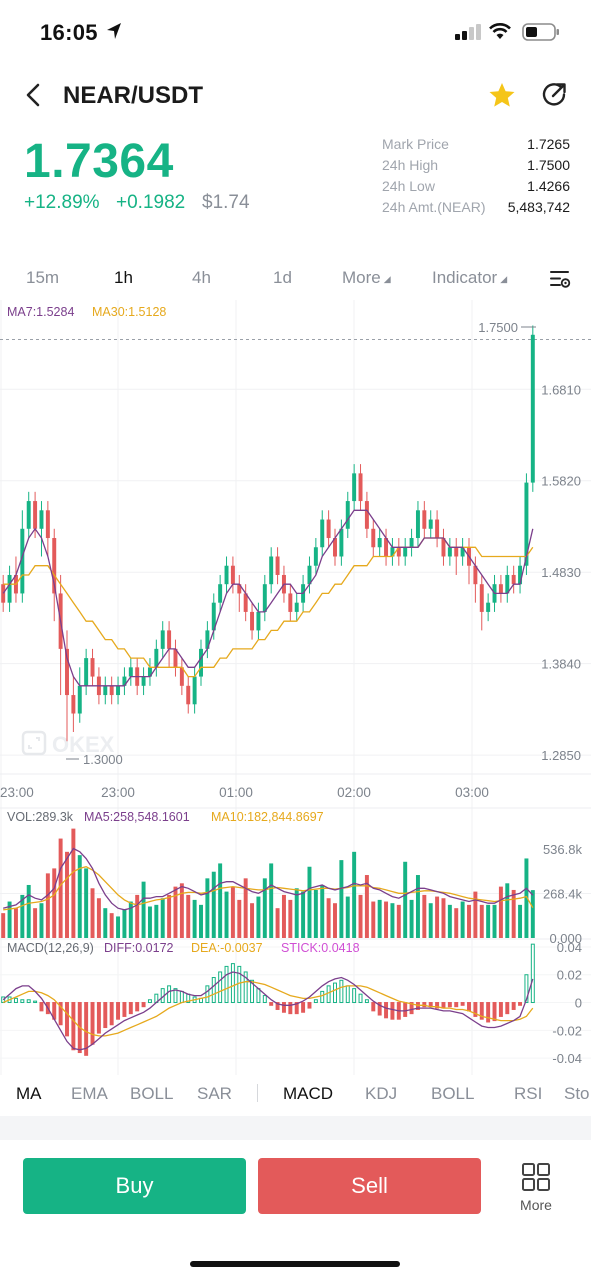 The width and height of the screenshot is (591, 1280). What do you see at coordinates (410, 165) in the screenshot?
I see `stat-label: 24h High` at bounding box center [410, 165].